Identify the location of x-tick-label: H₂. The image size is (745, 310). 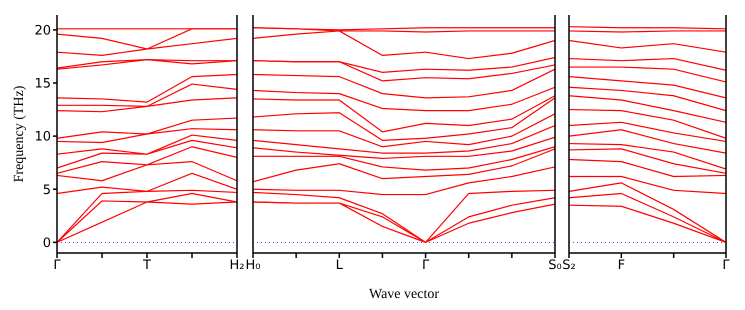
(237, 266).